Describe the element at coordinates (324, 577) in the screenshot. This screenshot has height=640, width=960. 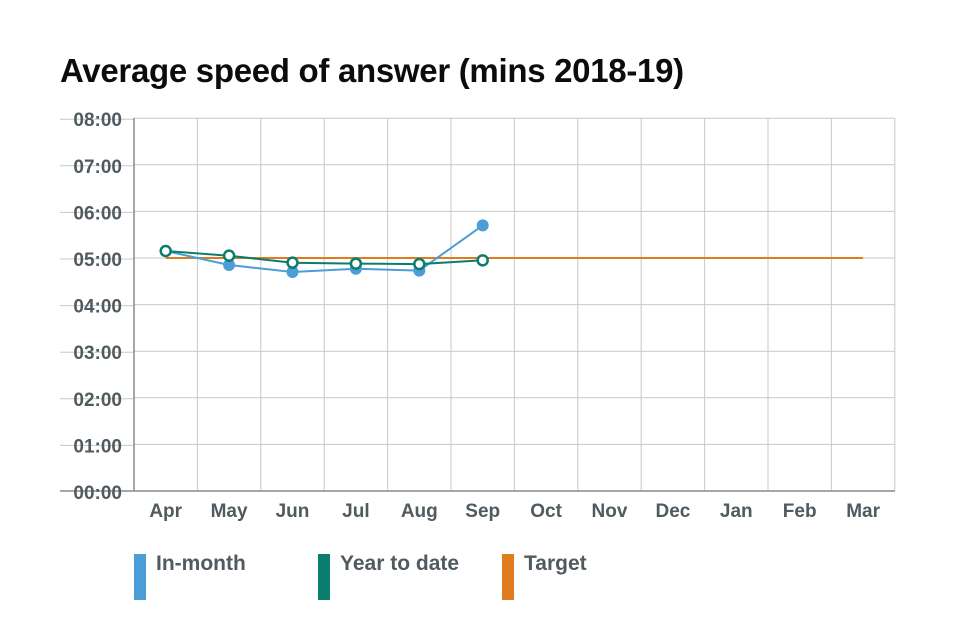
I see `legend-swatch-year-to-date` at that location.